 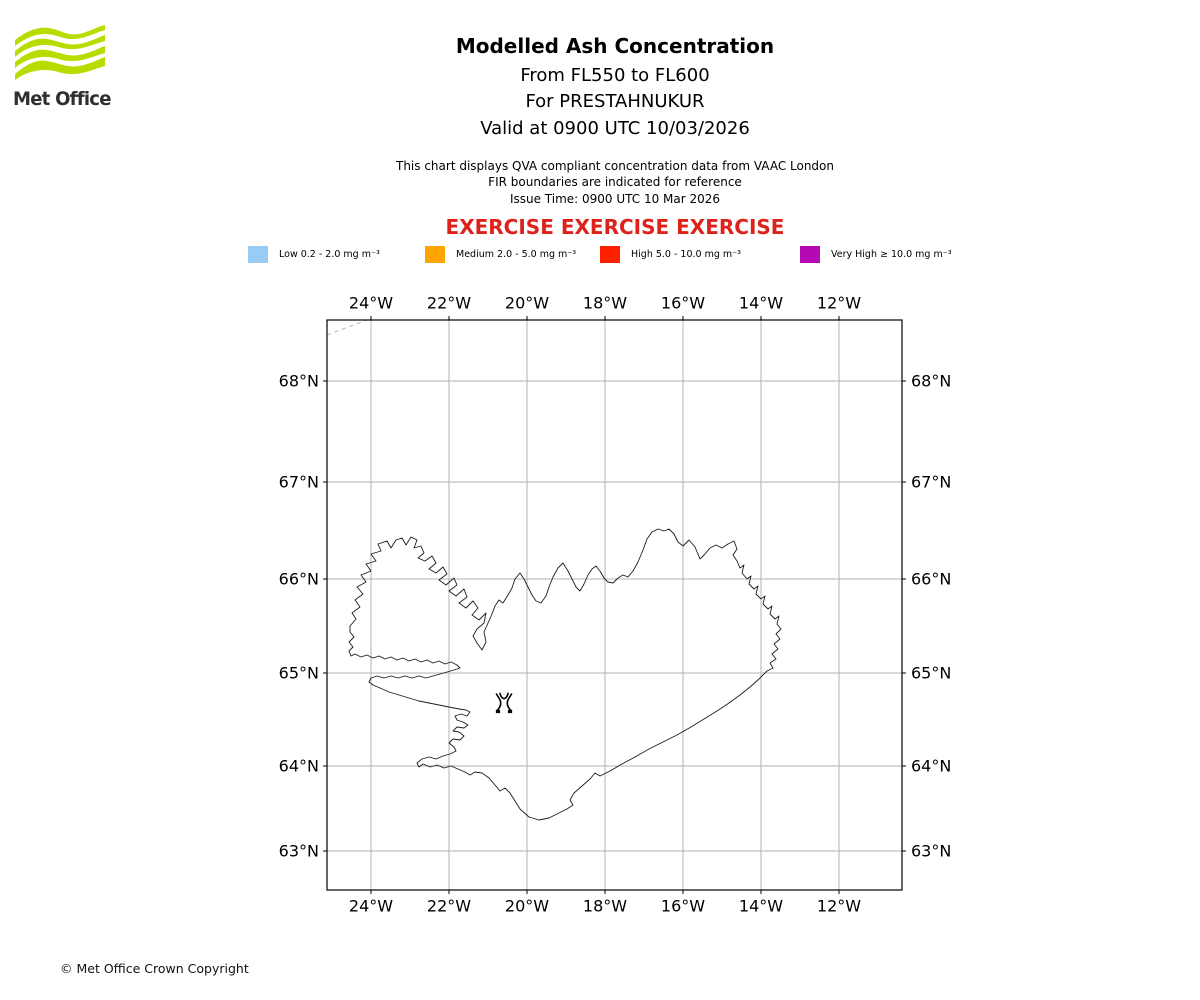 What do you see at coordinates (615, 46) in the screenshot?
I see `page-title: Modelled Ash Concentration` at bounding box center [615, 46].